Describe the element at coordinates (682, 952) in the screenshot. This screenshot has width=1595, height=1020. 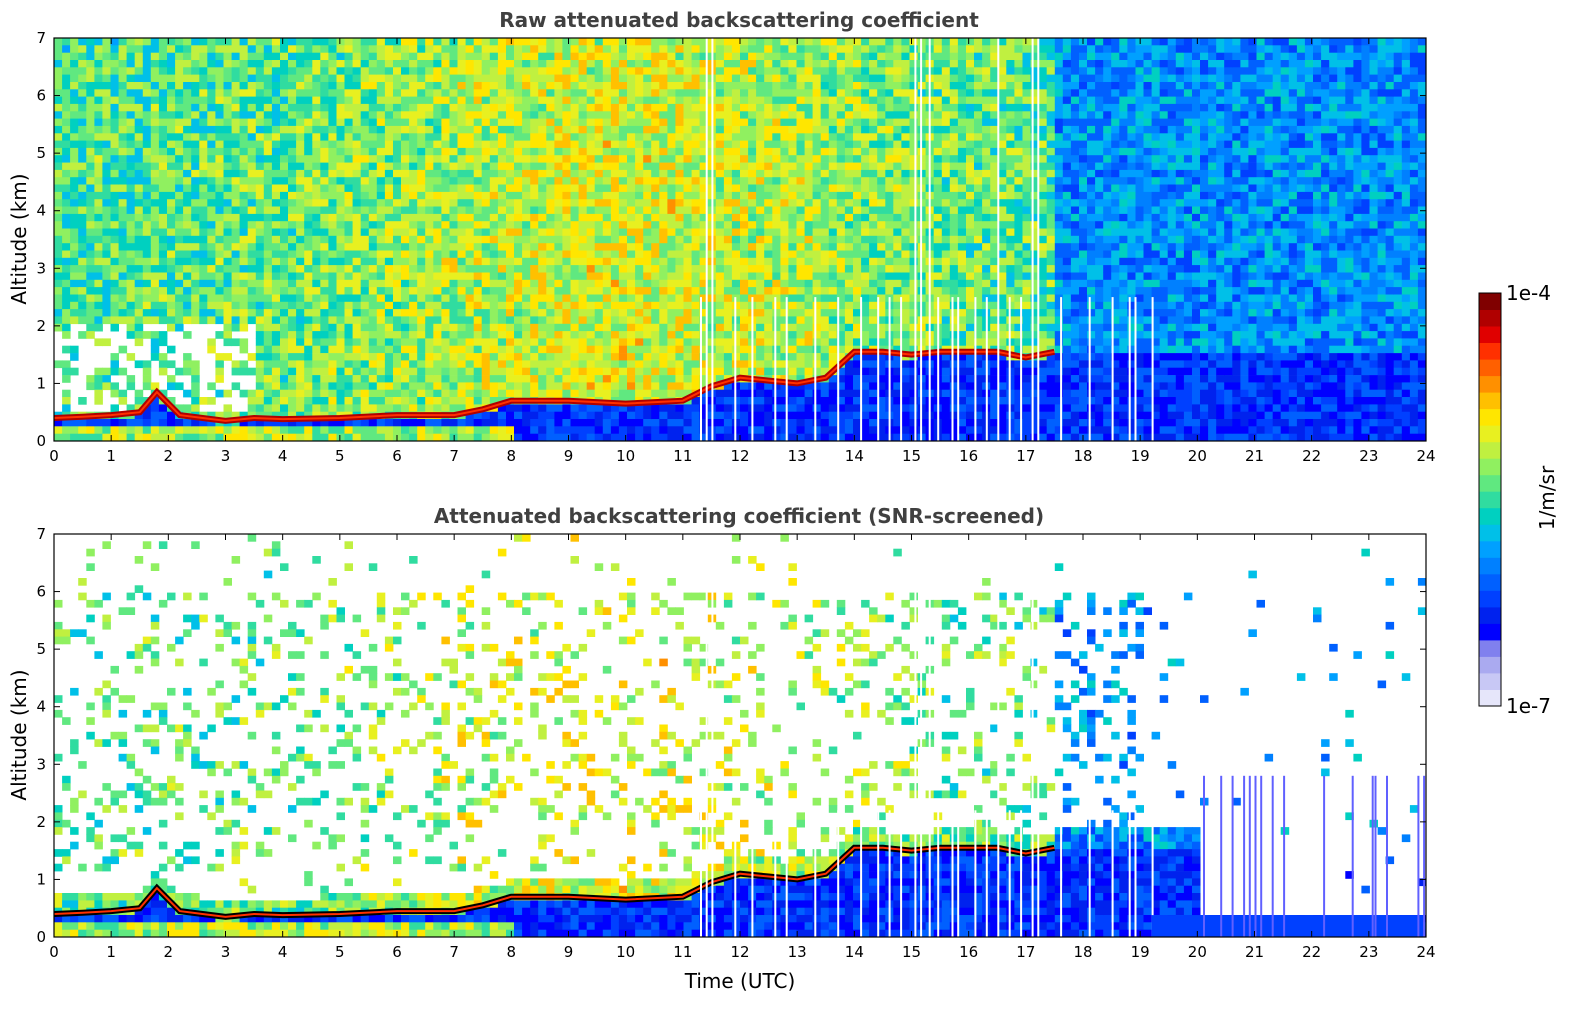
I see `x-tick-label: 11` at that location.